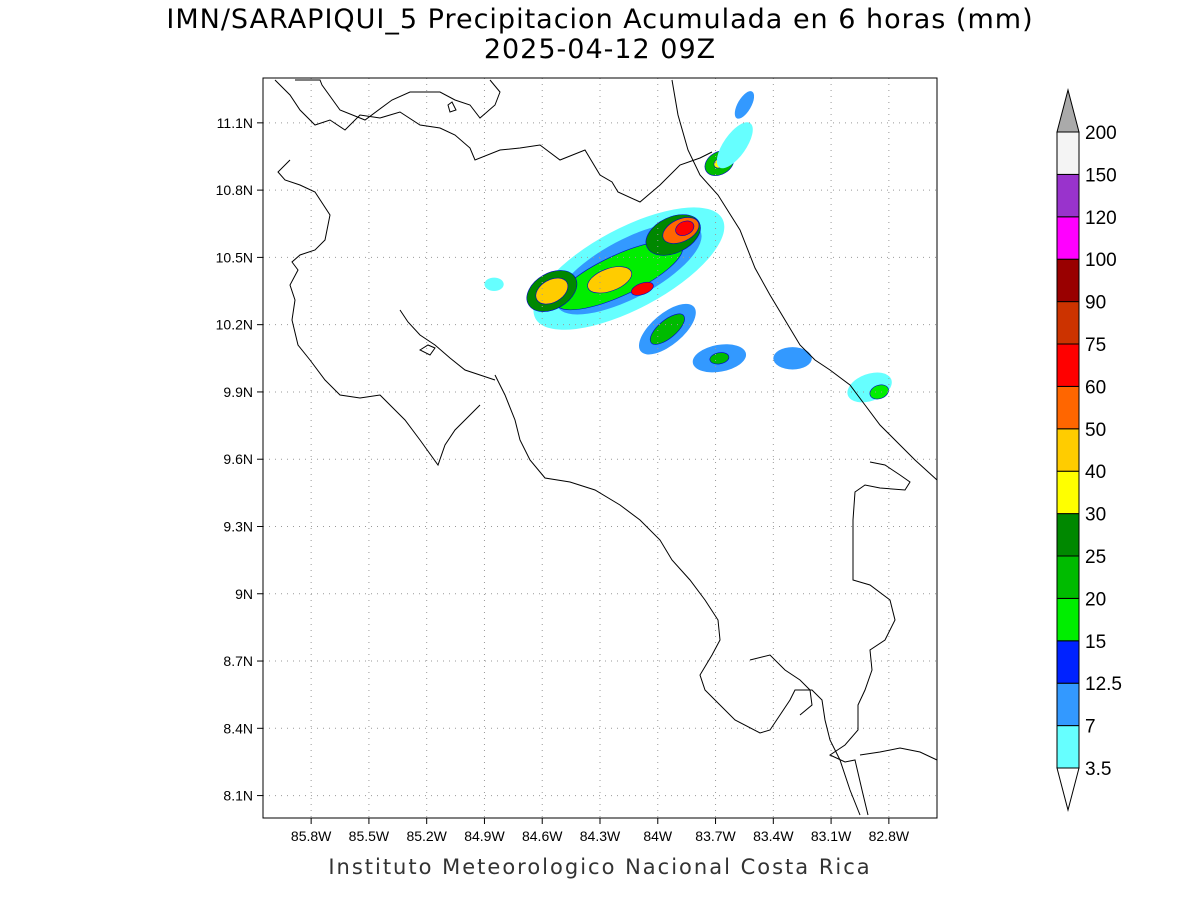 The height and width of the screenshot is (900, 1200). Describe the element at coordinates (600, 836) in the screenshot. I see `lon-tick-label: 84.3W` at that location.